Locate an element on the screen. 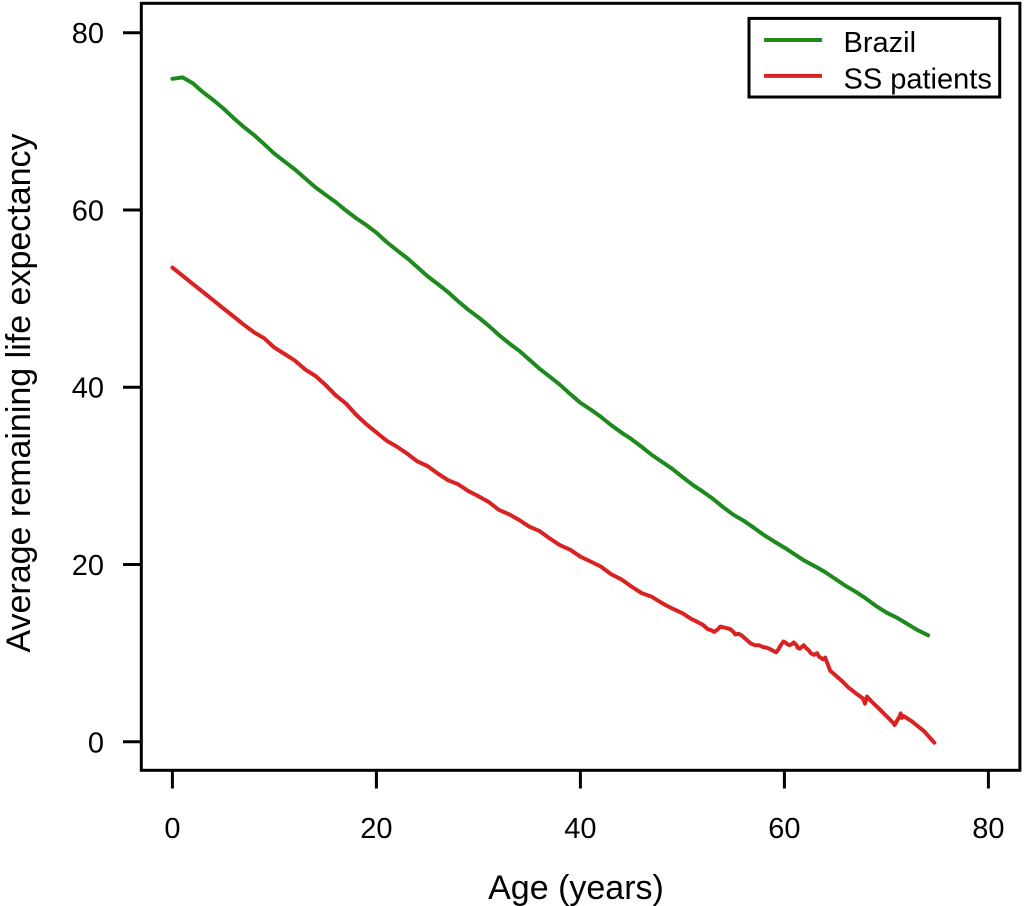 The image size is (1024, 906). svg-text: Brazil is located at coordinates (880, 43).